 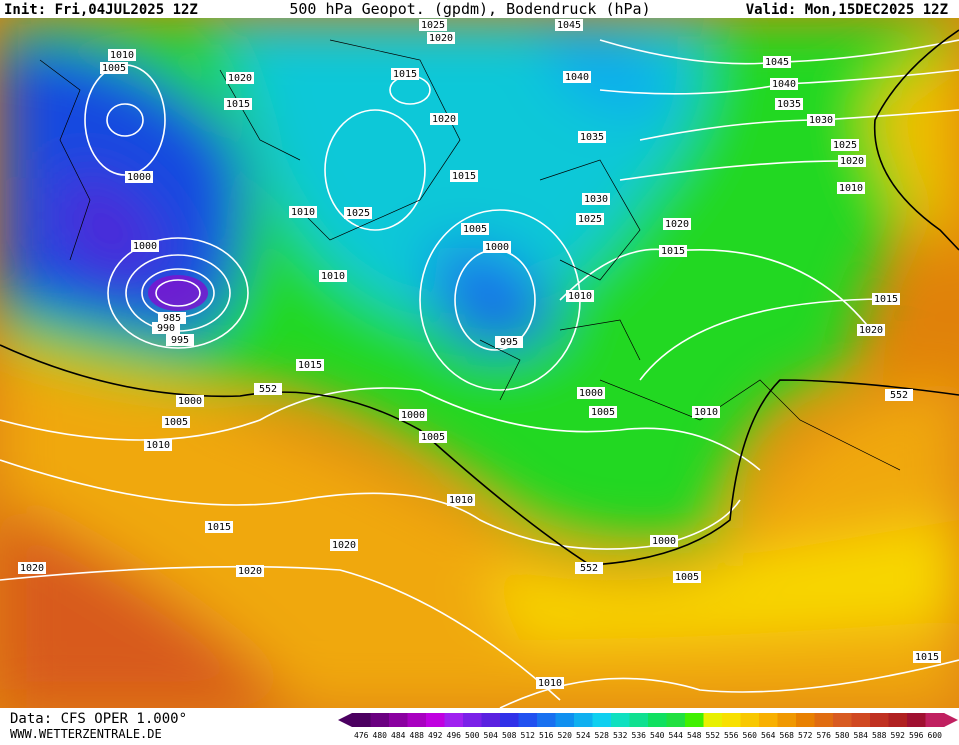 What do you see at coordinates (620, 735) in the screenshot?
I see `colorbar-label: 532` at bounding box center [620, 735].